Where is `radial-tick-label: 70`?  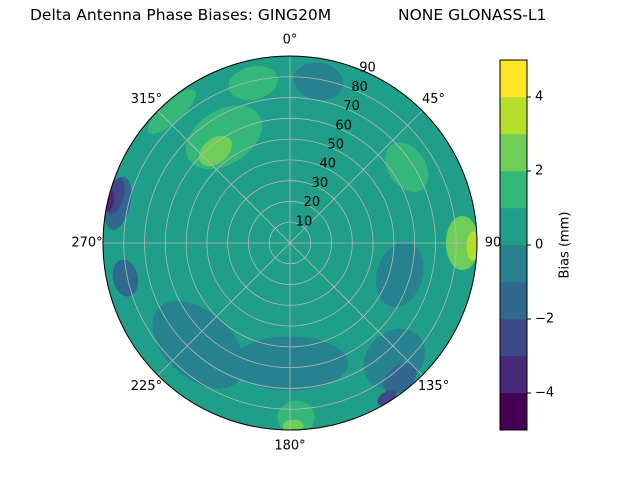 radial-tick-label: 70 is located at coordinates (351, 106).